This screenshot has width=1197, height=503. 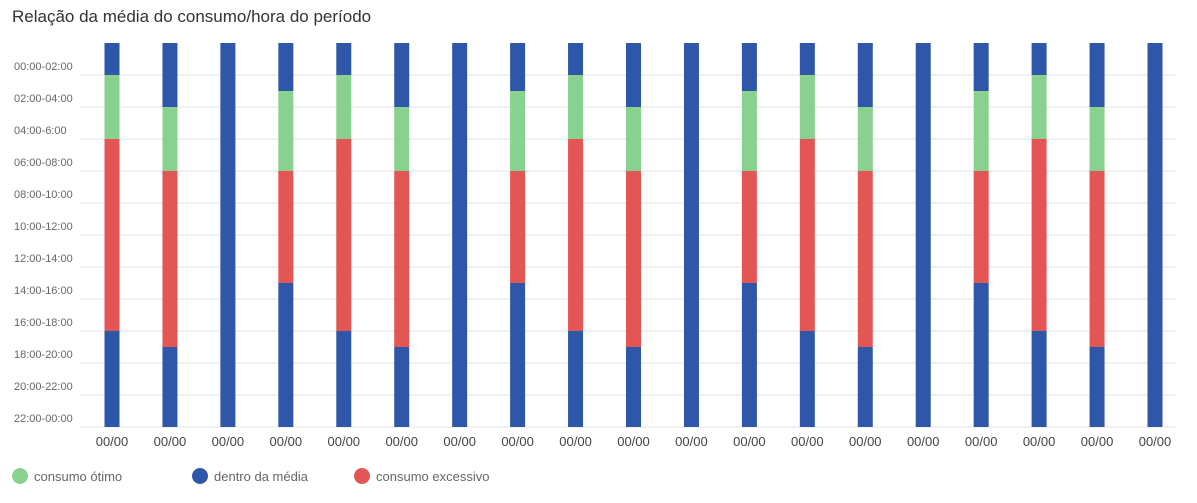 What do you see at coordinates (43, 227) in the screenshot?
I see `y-tick-label: 10:00-12:00` at bounding box center [43, 227].